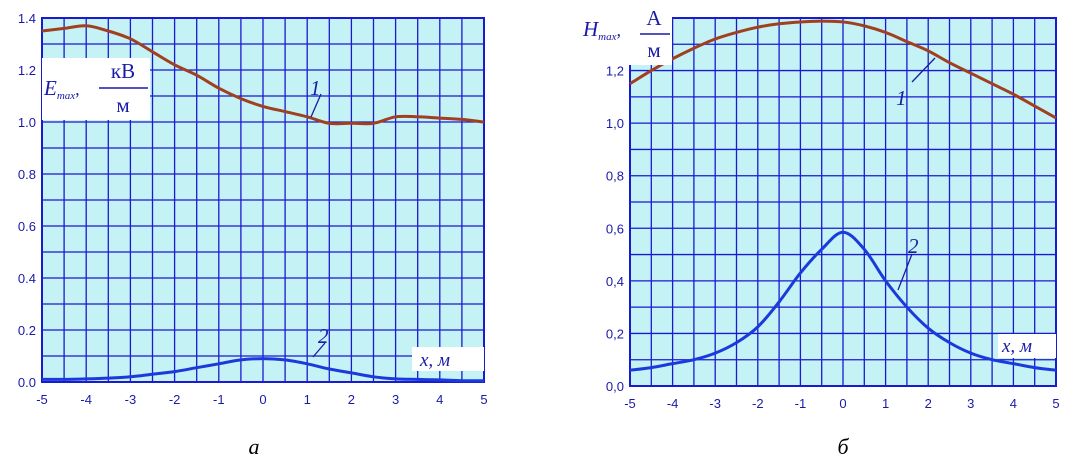 The height and width of the screenshot is (459, 1065). I want to click on y-tick-label: 0,6, so click(615, 228).